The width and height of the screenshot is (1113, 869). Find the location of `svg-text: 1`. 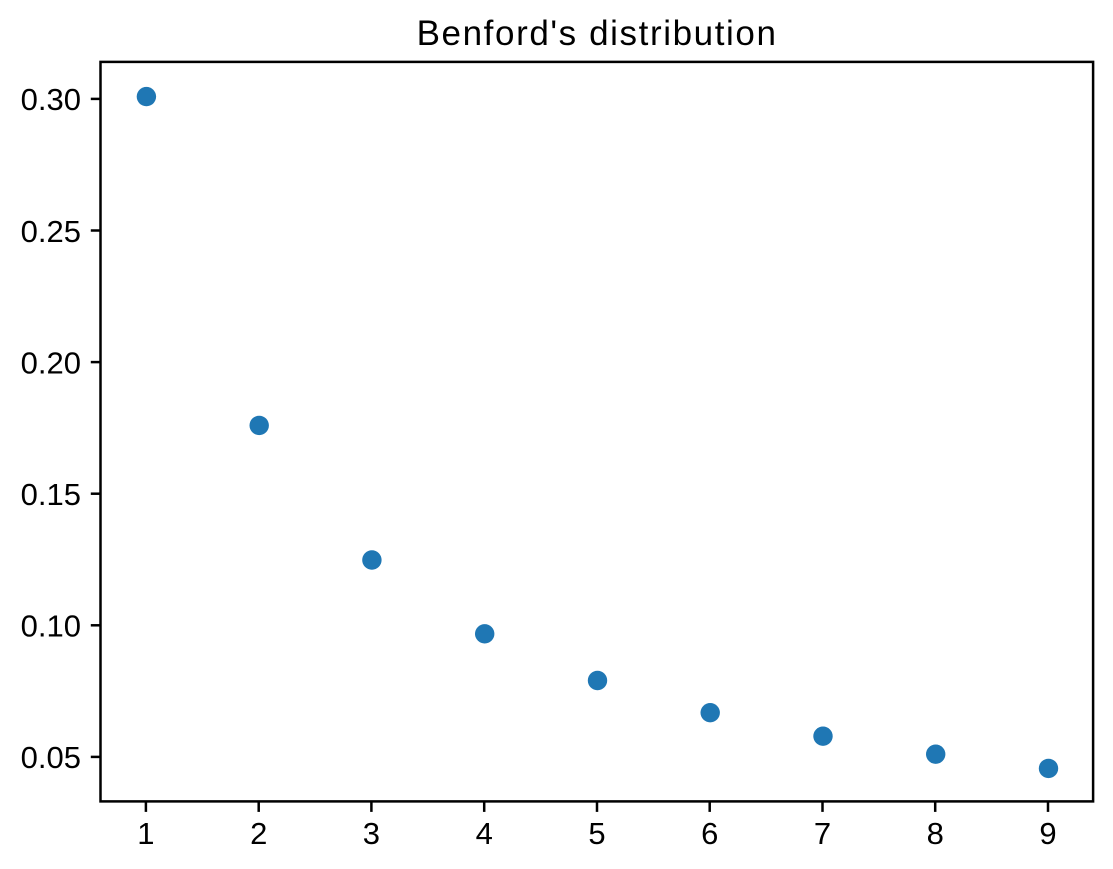

svg-text: 1 is located at coordinates (145, 833).